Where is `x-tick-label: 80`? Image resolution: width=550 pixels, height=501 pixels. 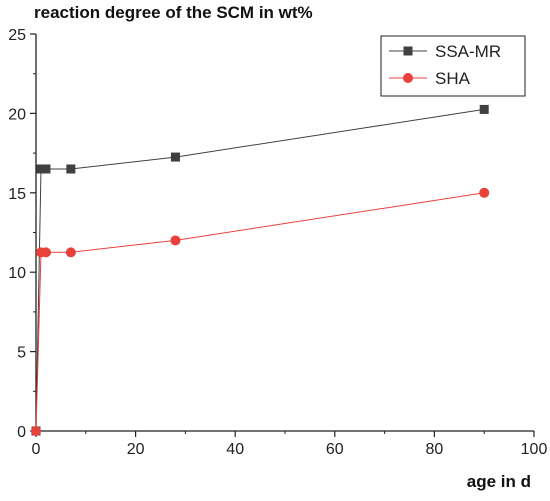 x-tick-label: 80 is located at coordinates (435, 449).